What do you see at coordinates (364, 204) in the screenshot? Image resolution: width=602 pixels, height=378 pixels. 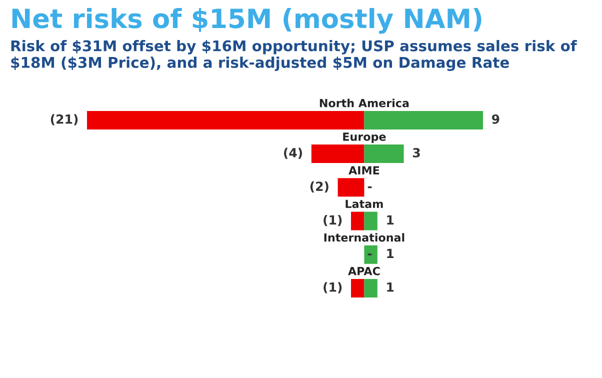 I see `y-tick-label: Latam` at bounding box center [364, 204].